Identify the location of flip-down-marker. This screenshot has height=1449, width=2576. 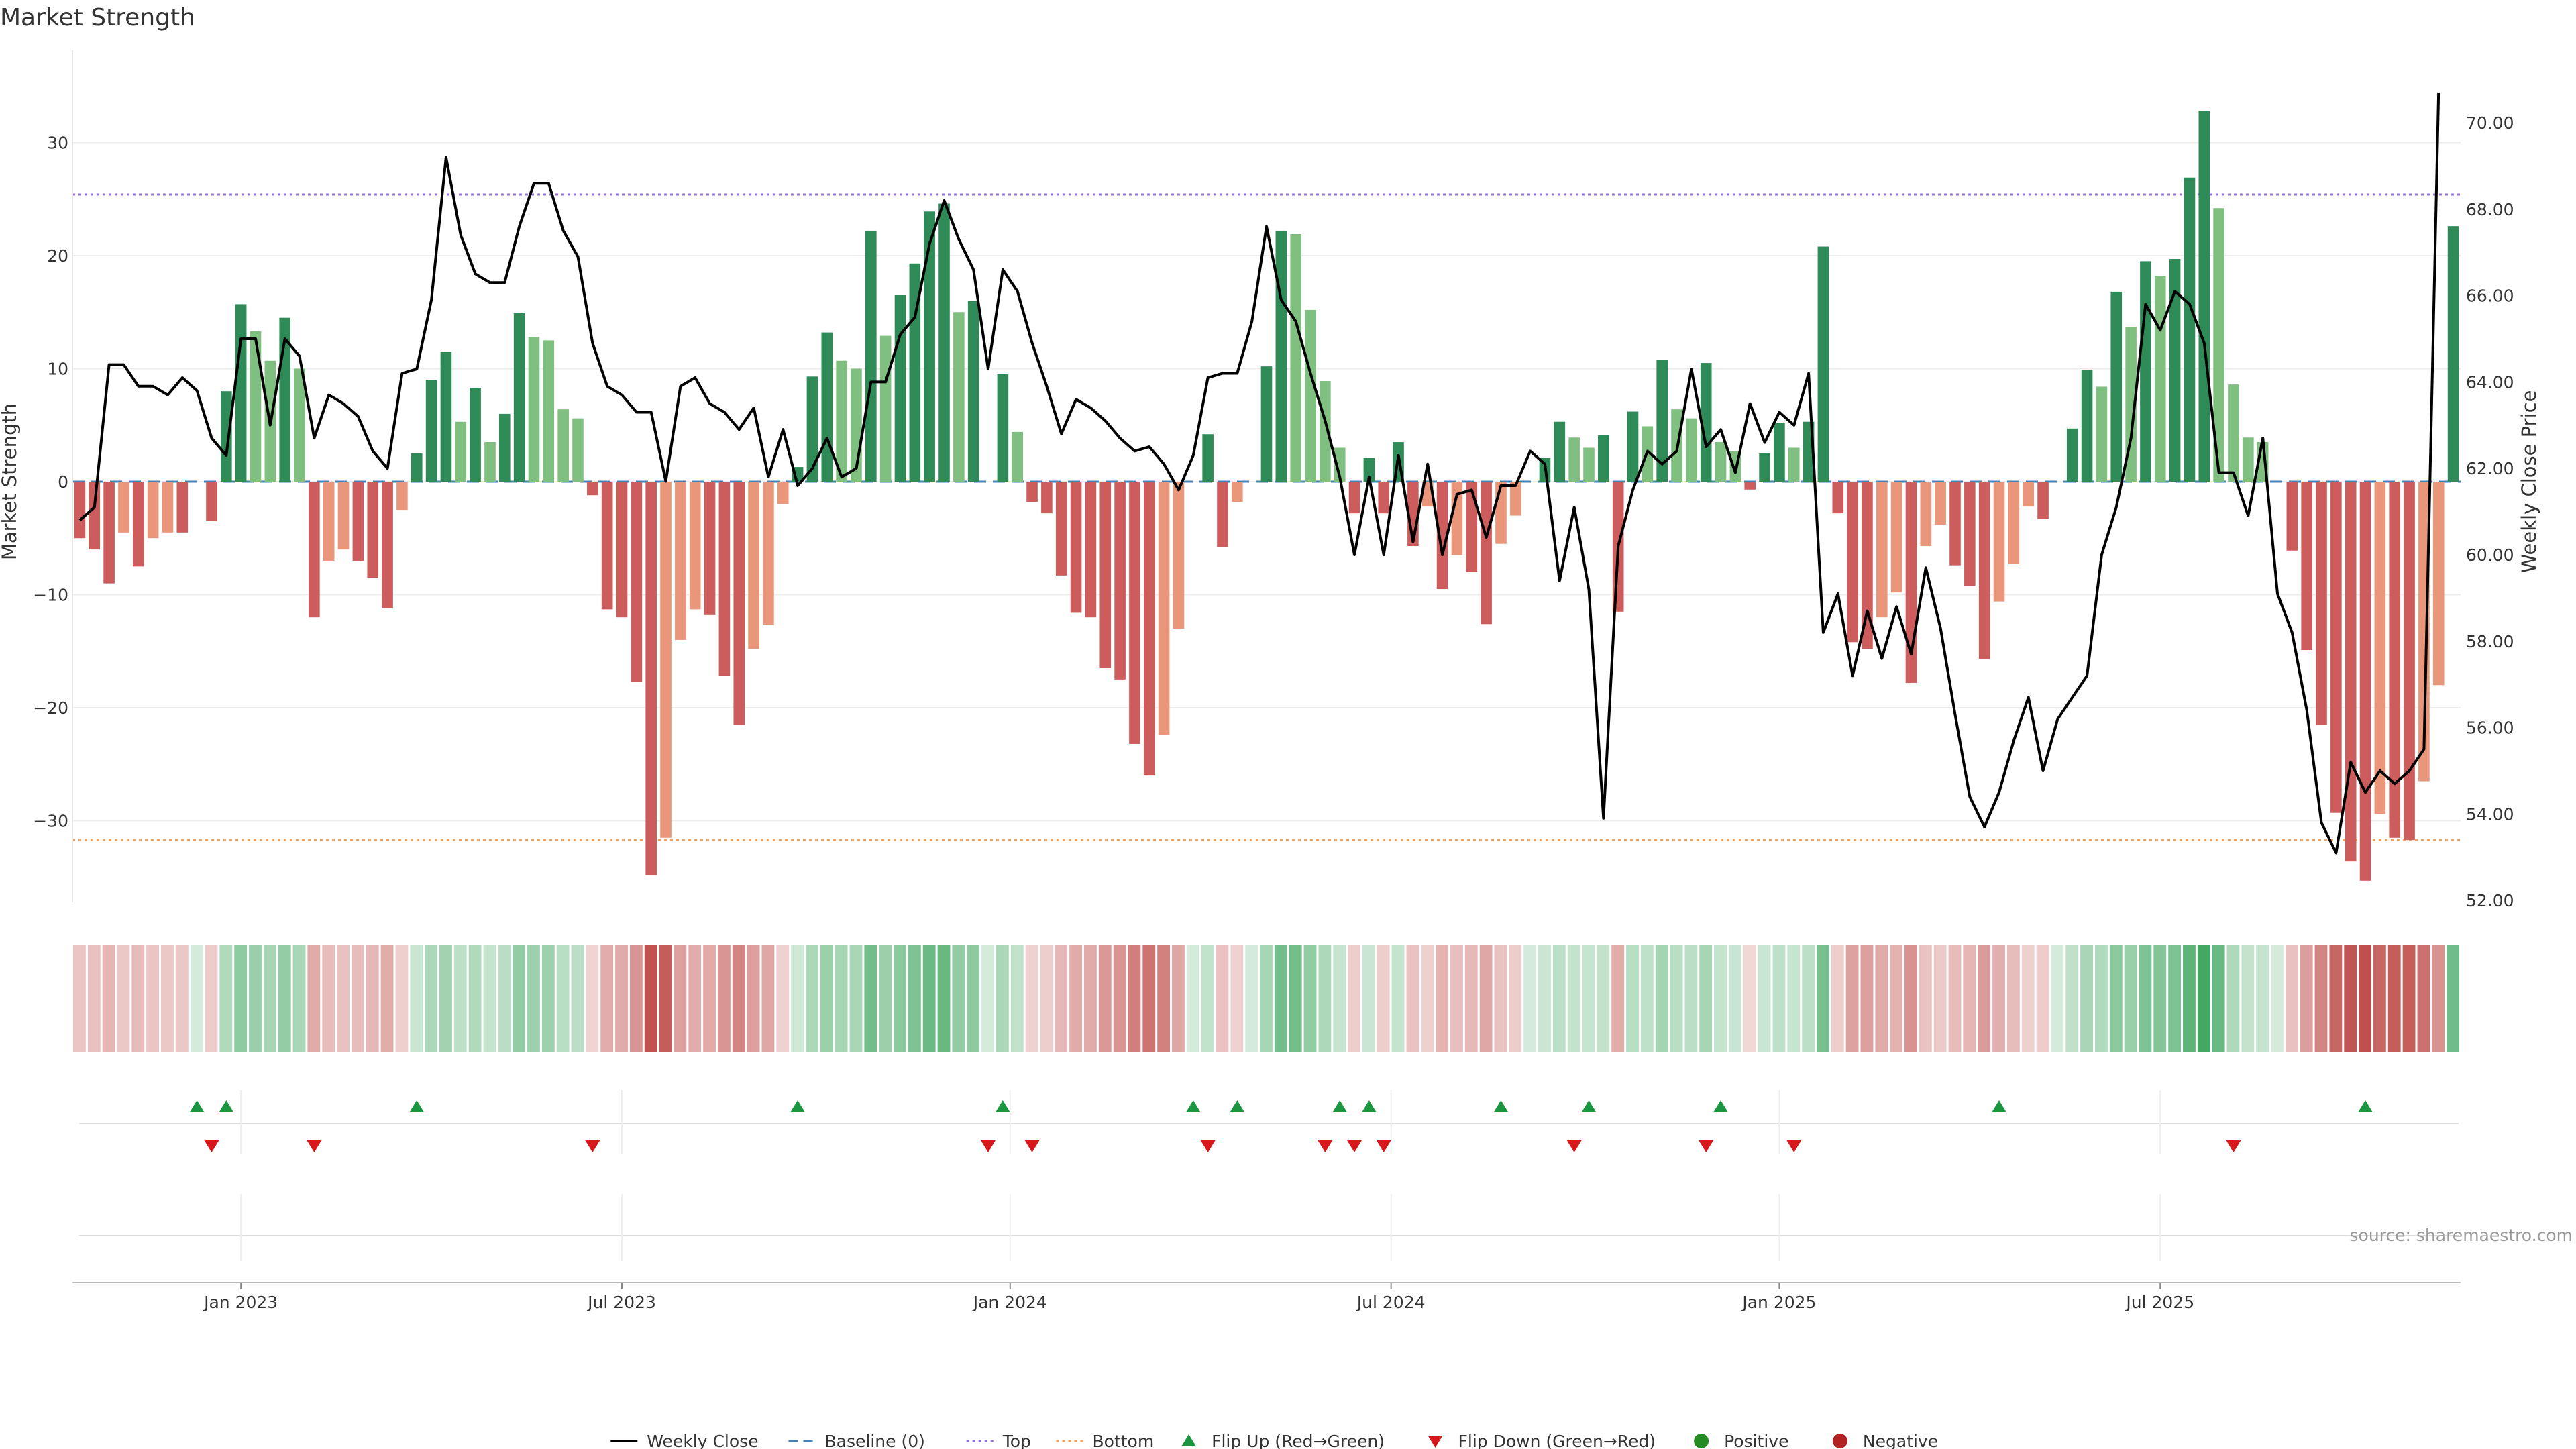
(988, 1146).